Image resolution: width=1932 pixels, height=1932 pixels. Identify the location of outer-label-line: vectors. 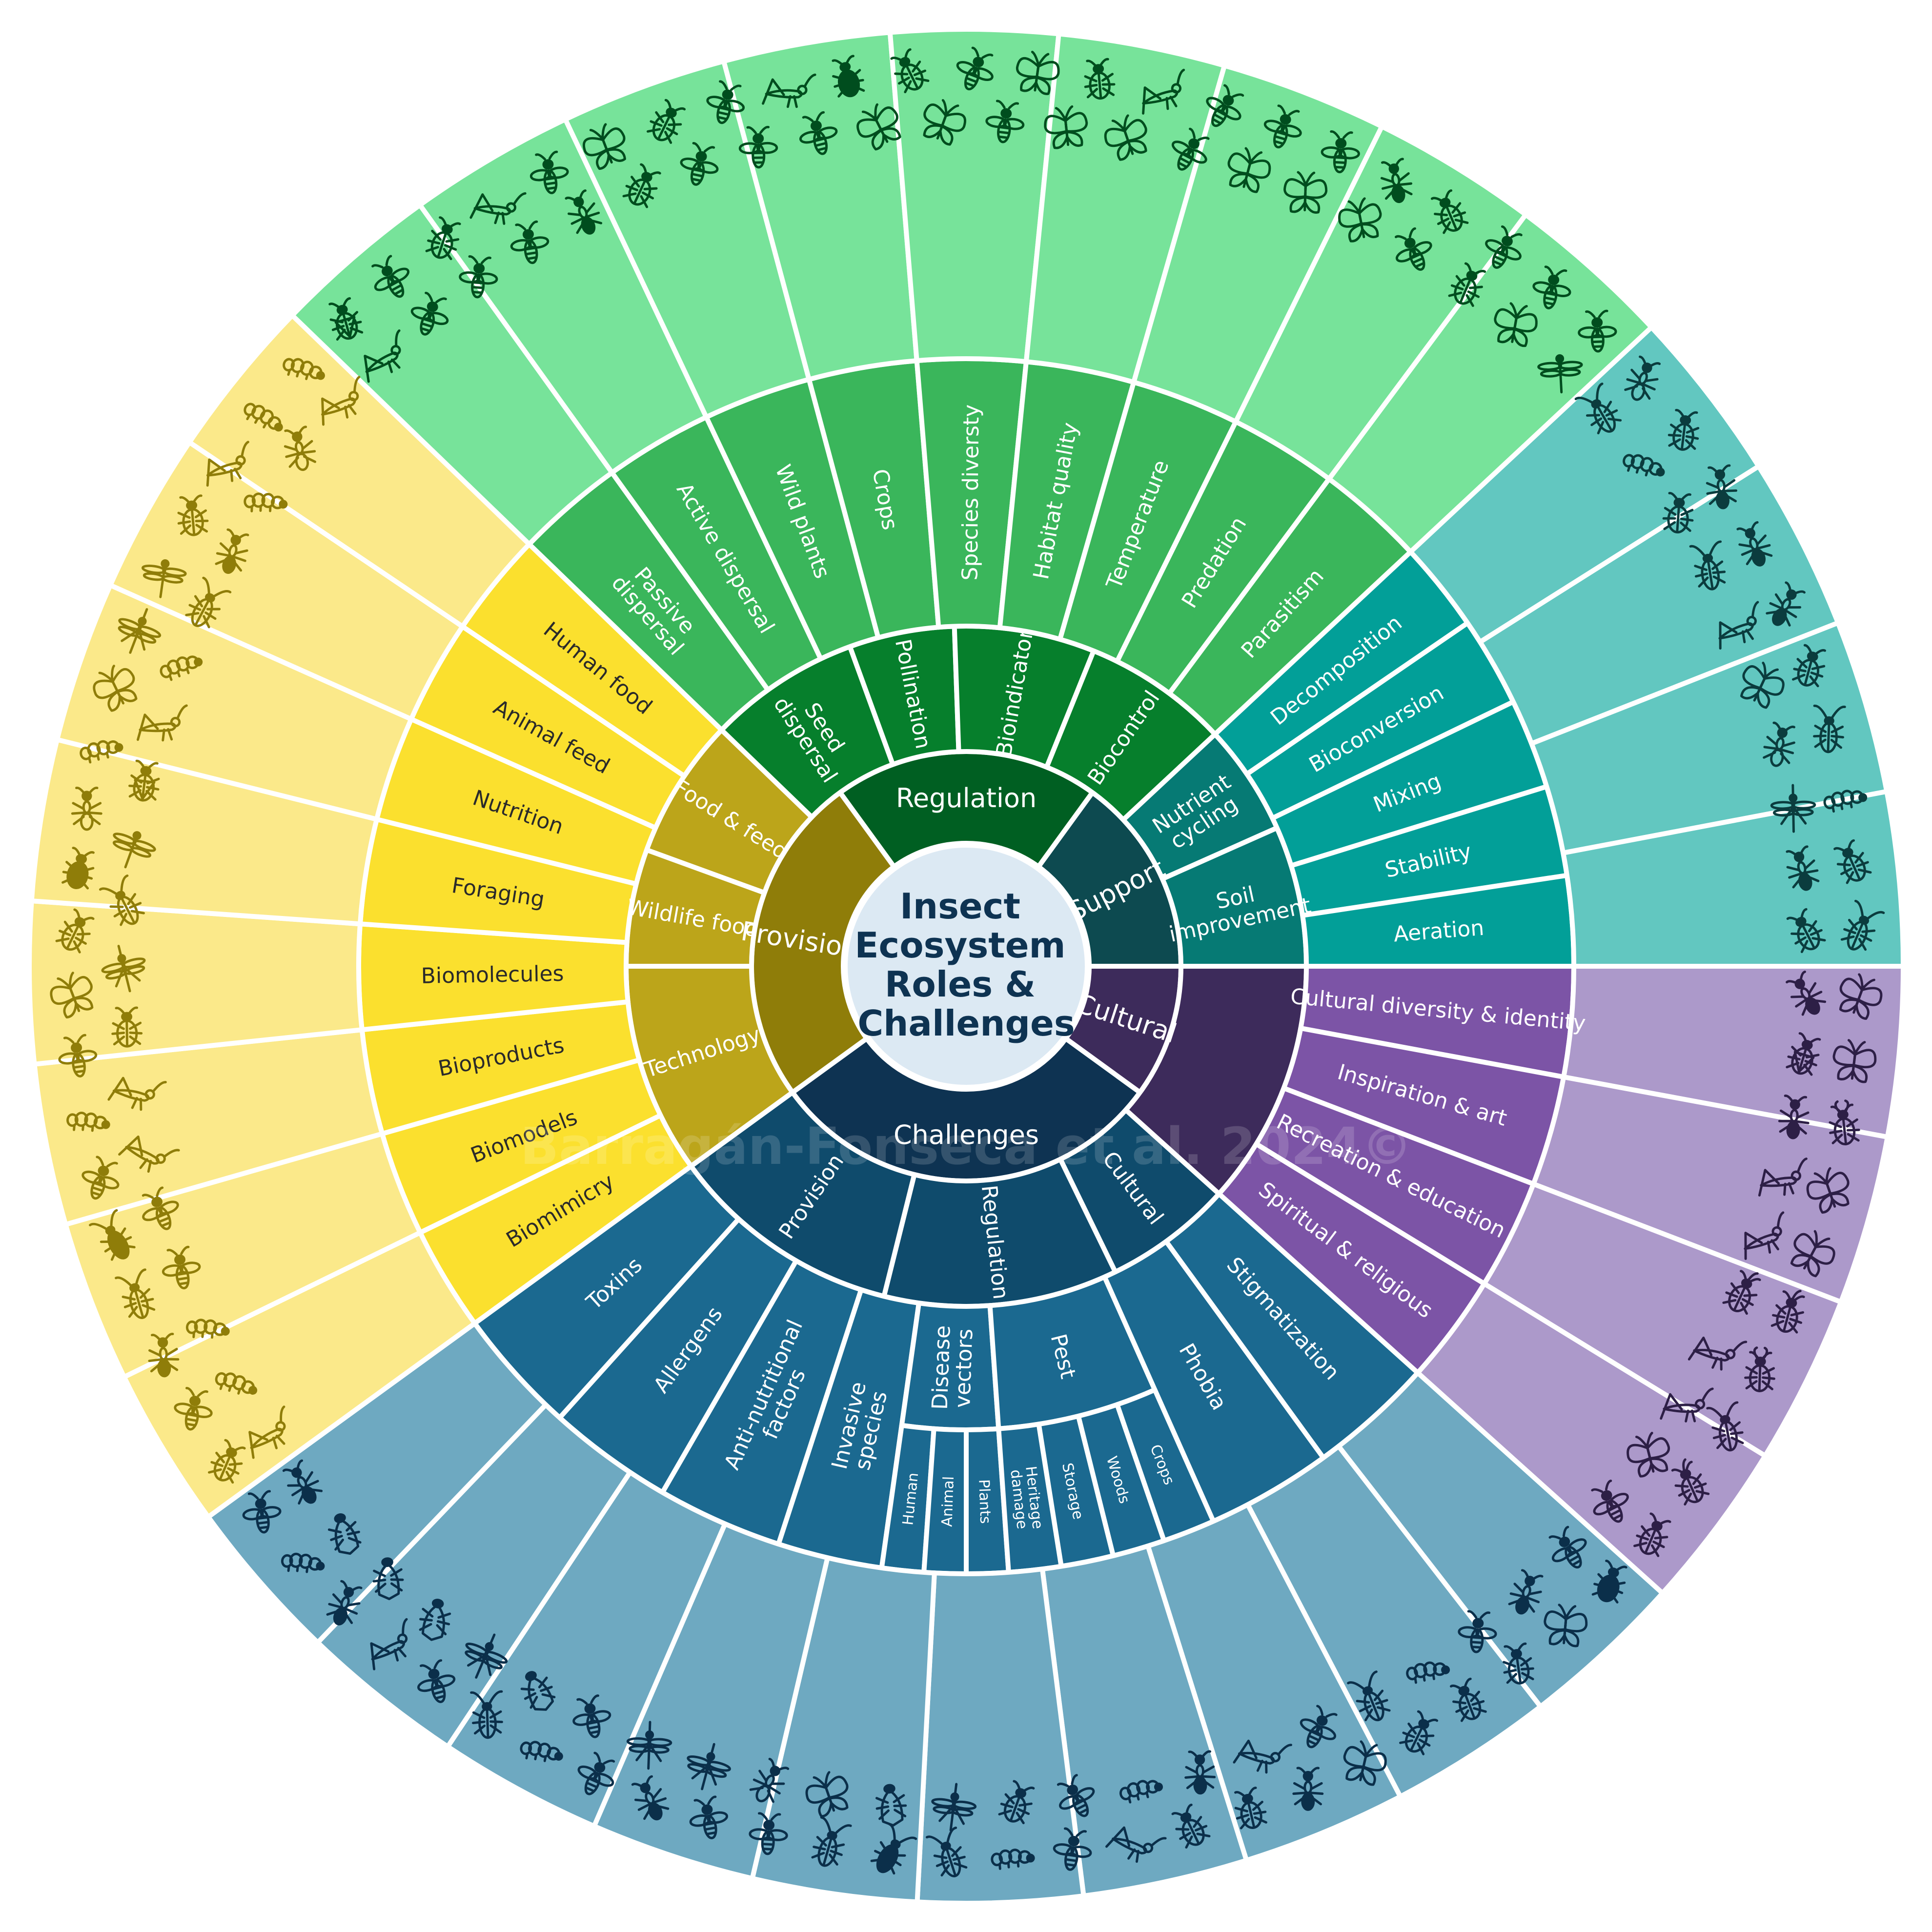
(964, 1368).